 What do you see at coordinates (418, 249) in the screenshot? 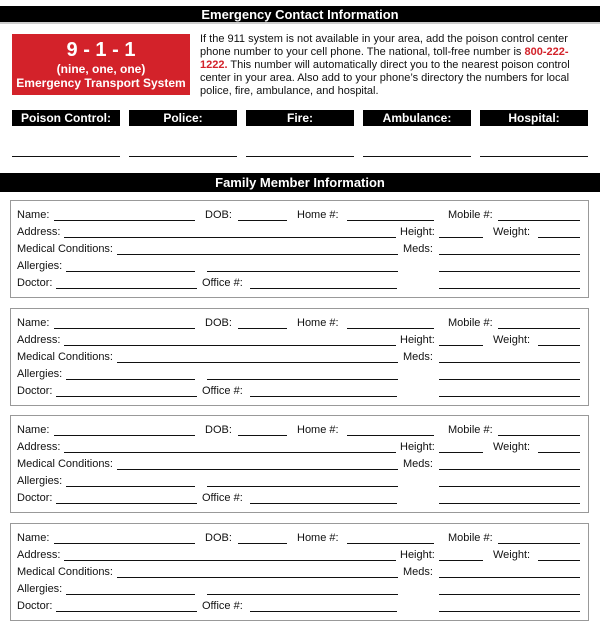
I see `meds-label: Meds:` at bounding box center [418, 249].